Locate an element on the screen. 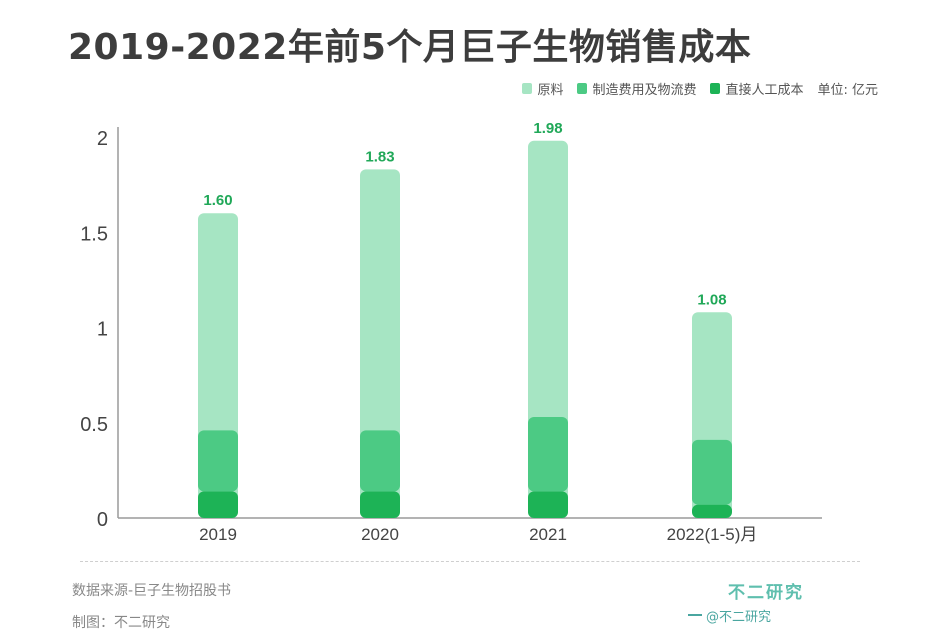  x-tick-label: 2021 is located at coordinates (548, 534).